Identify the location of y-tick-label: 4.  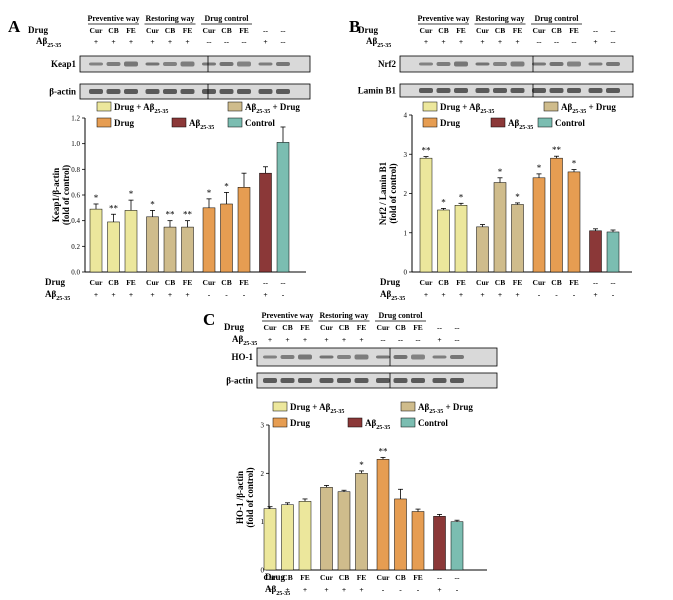
(406, 116).